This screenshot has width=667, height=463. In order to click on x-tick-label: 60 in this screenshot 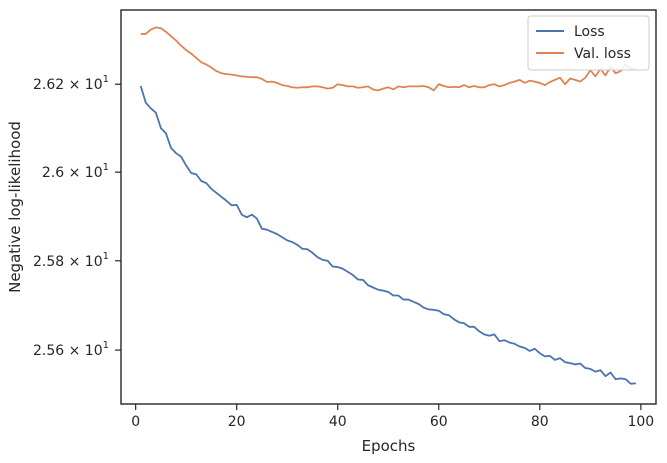, I will do `click(439, 422)`.